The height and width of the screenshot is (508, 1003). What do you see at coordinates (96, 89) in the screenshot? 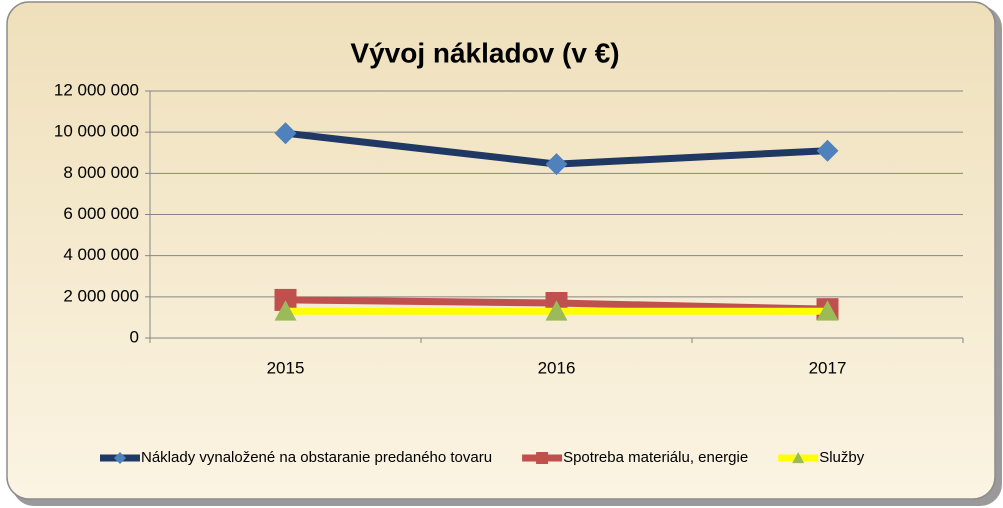
I see `y-tick-label: 12 000 000` at bounding box center [96, 89].